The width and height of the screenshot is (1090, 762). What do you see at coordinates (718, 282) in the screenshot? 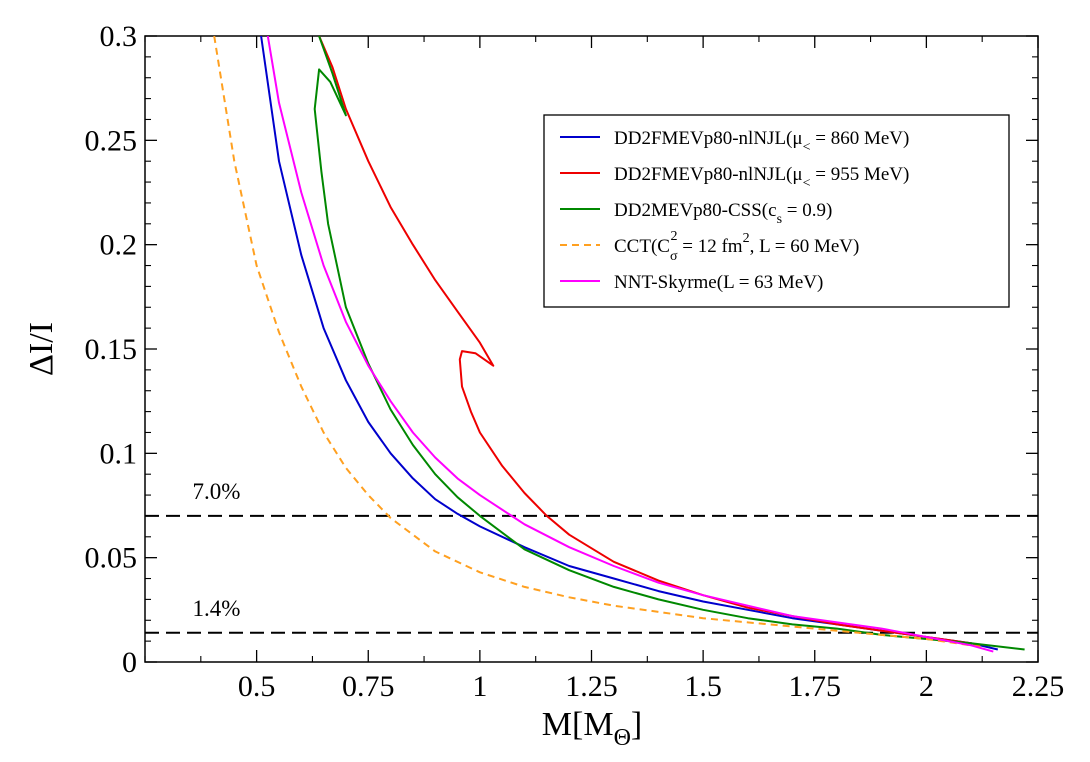
I see `legend-label: NNT-Skyrme(L = 63 MeV)` at bounding box center [718, 282].